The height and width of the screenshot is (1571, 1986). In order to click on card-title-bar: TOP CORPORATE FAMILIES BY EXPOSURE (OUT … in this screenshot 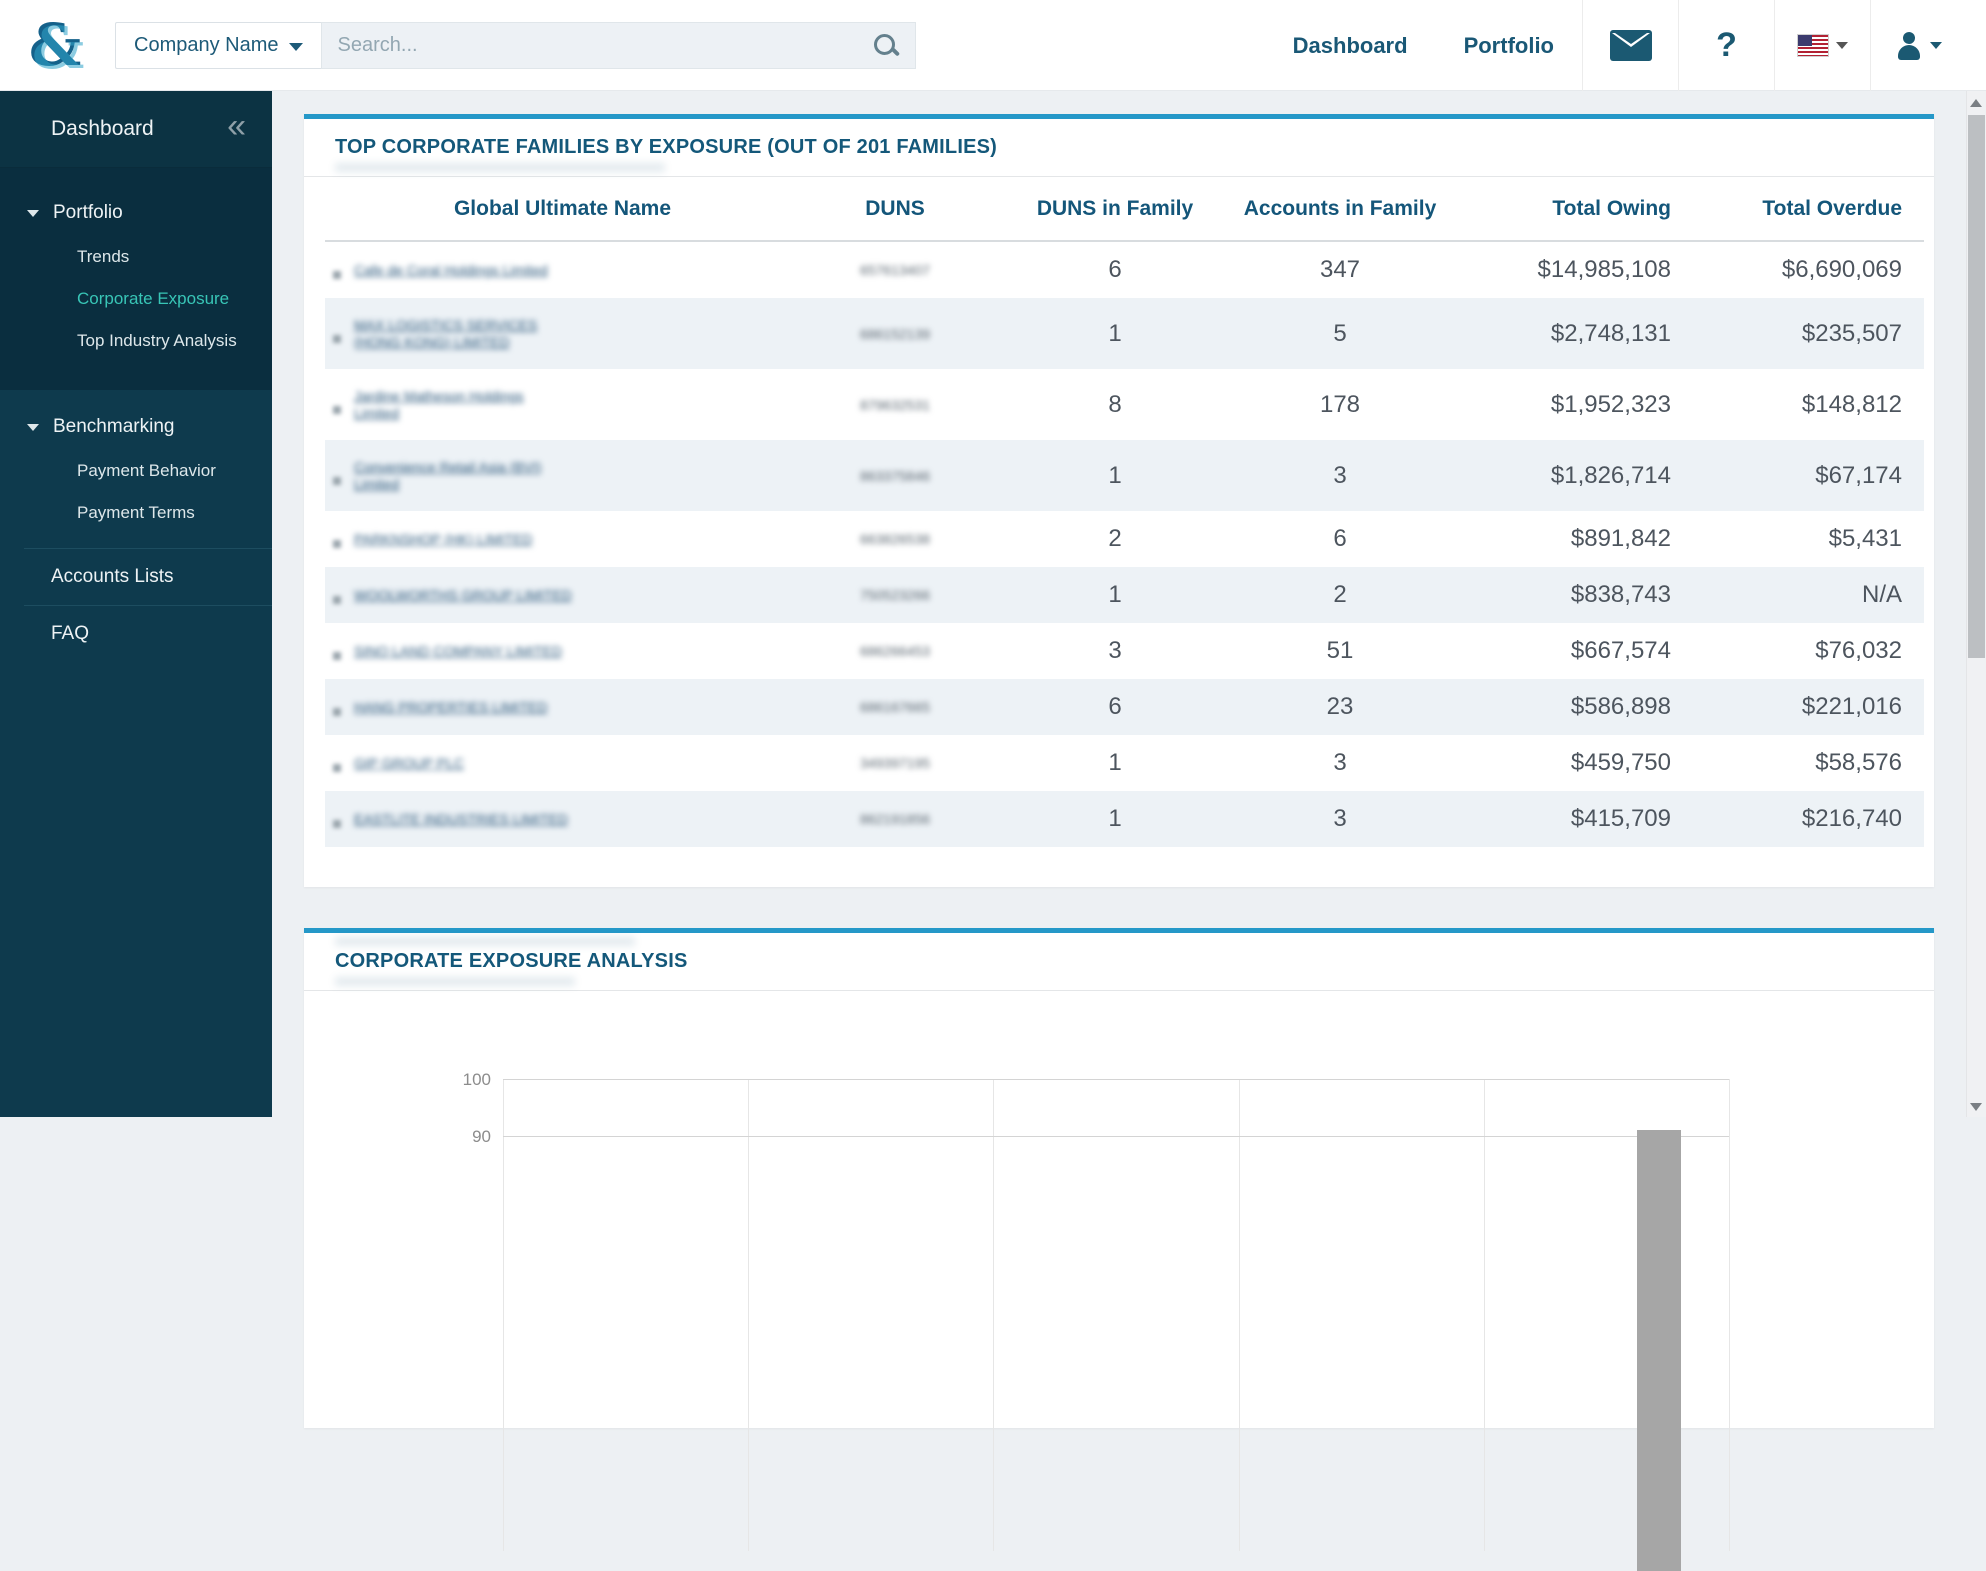, I will do `click(1119, 148)`.